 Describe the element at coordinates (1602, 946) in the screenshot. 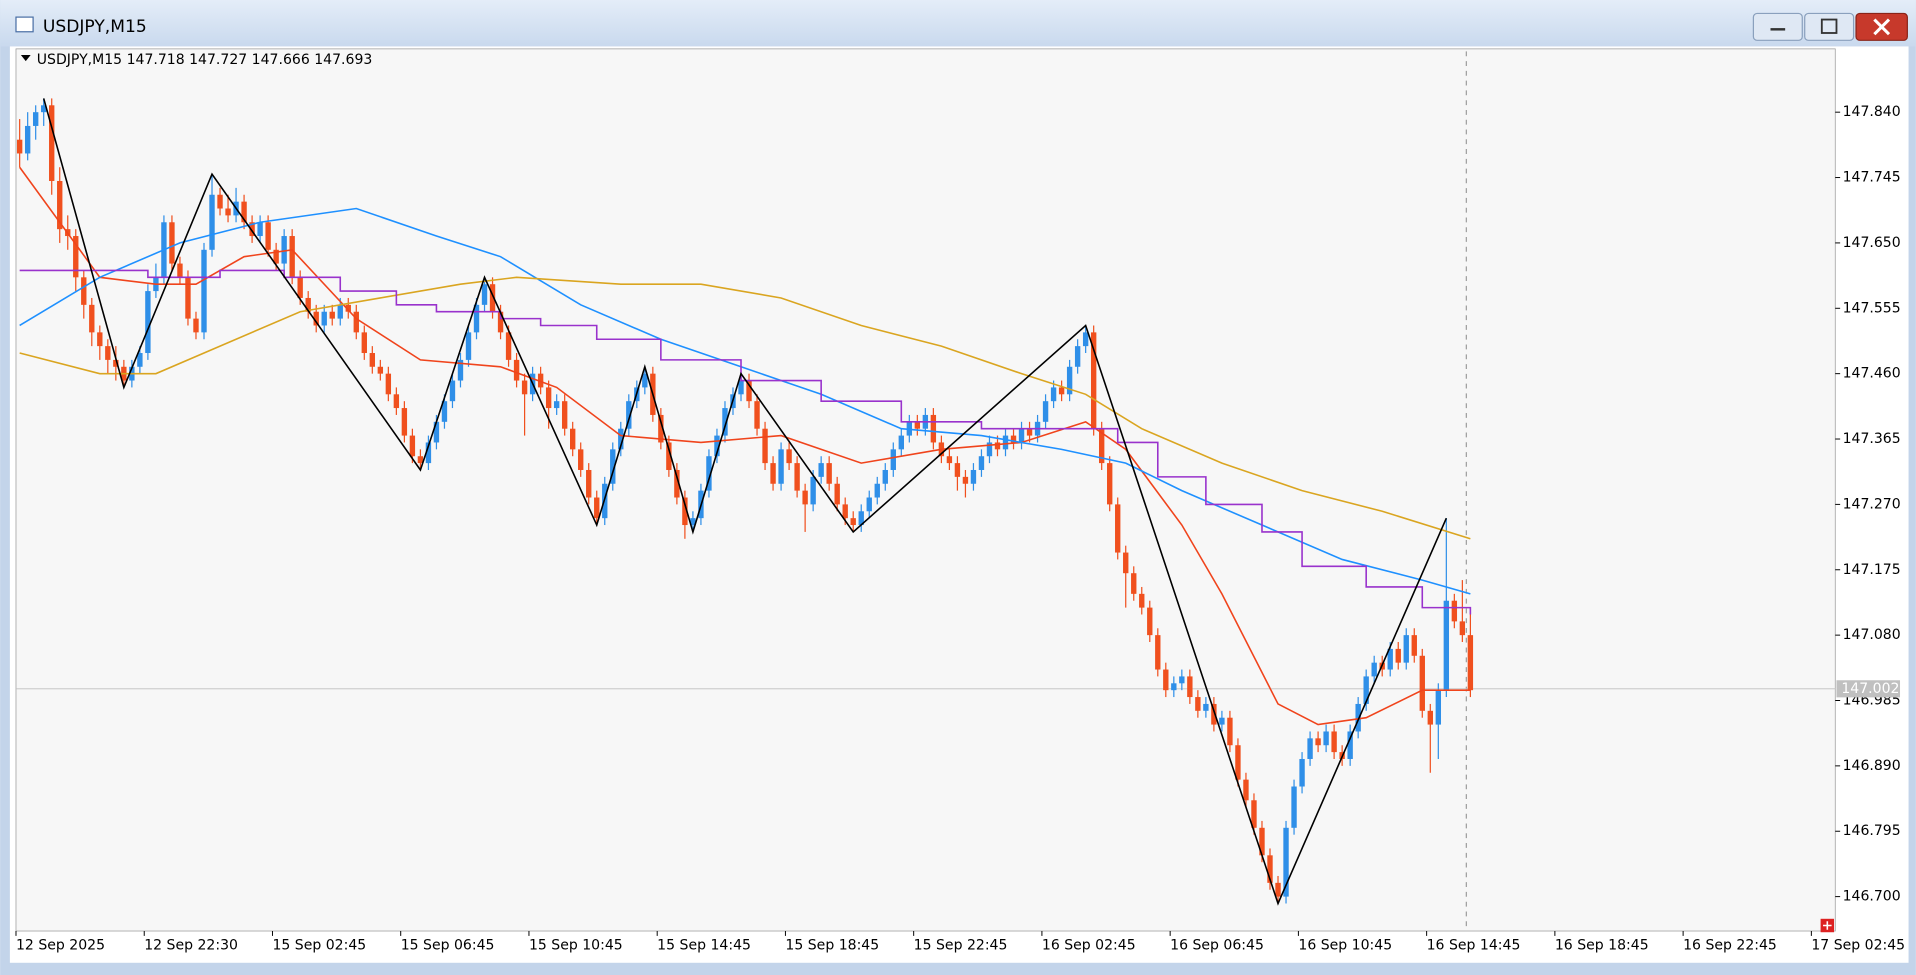

I see `x-tick-label: 16 Sep 18:45` at that location.